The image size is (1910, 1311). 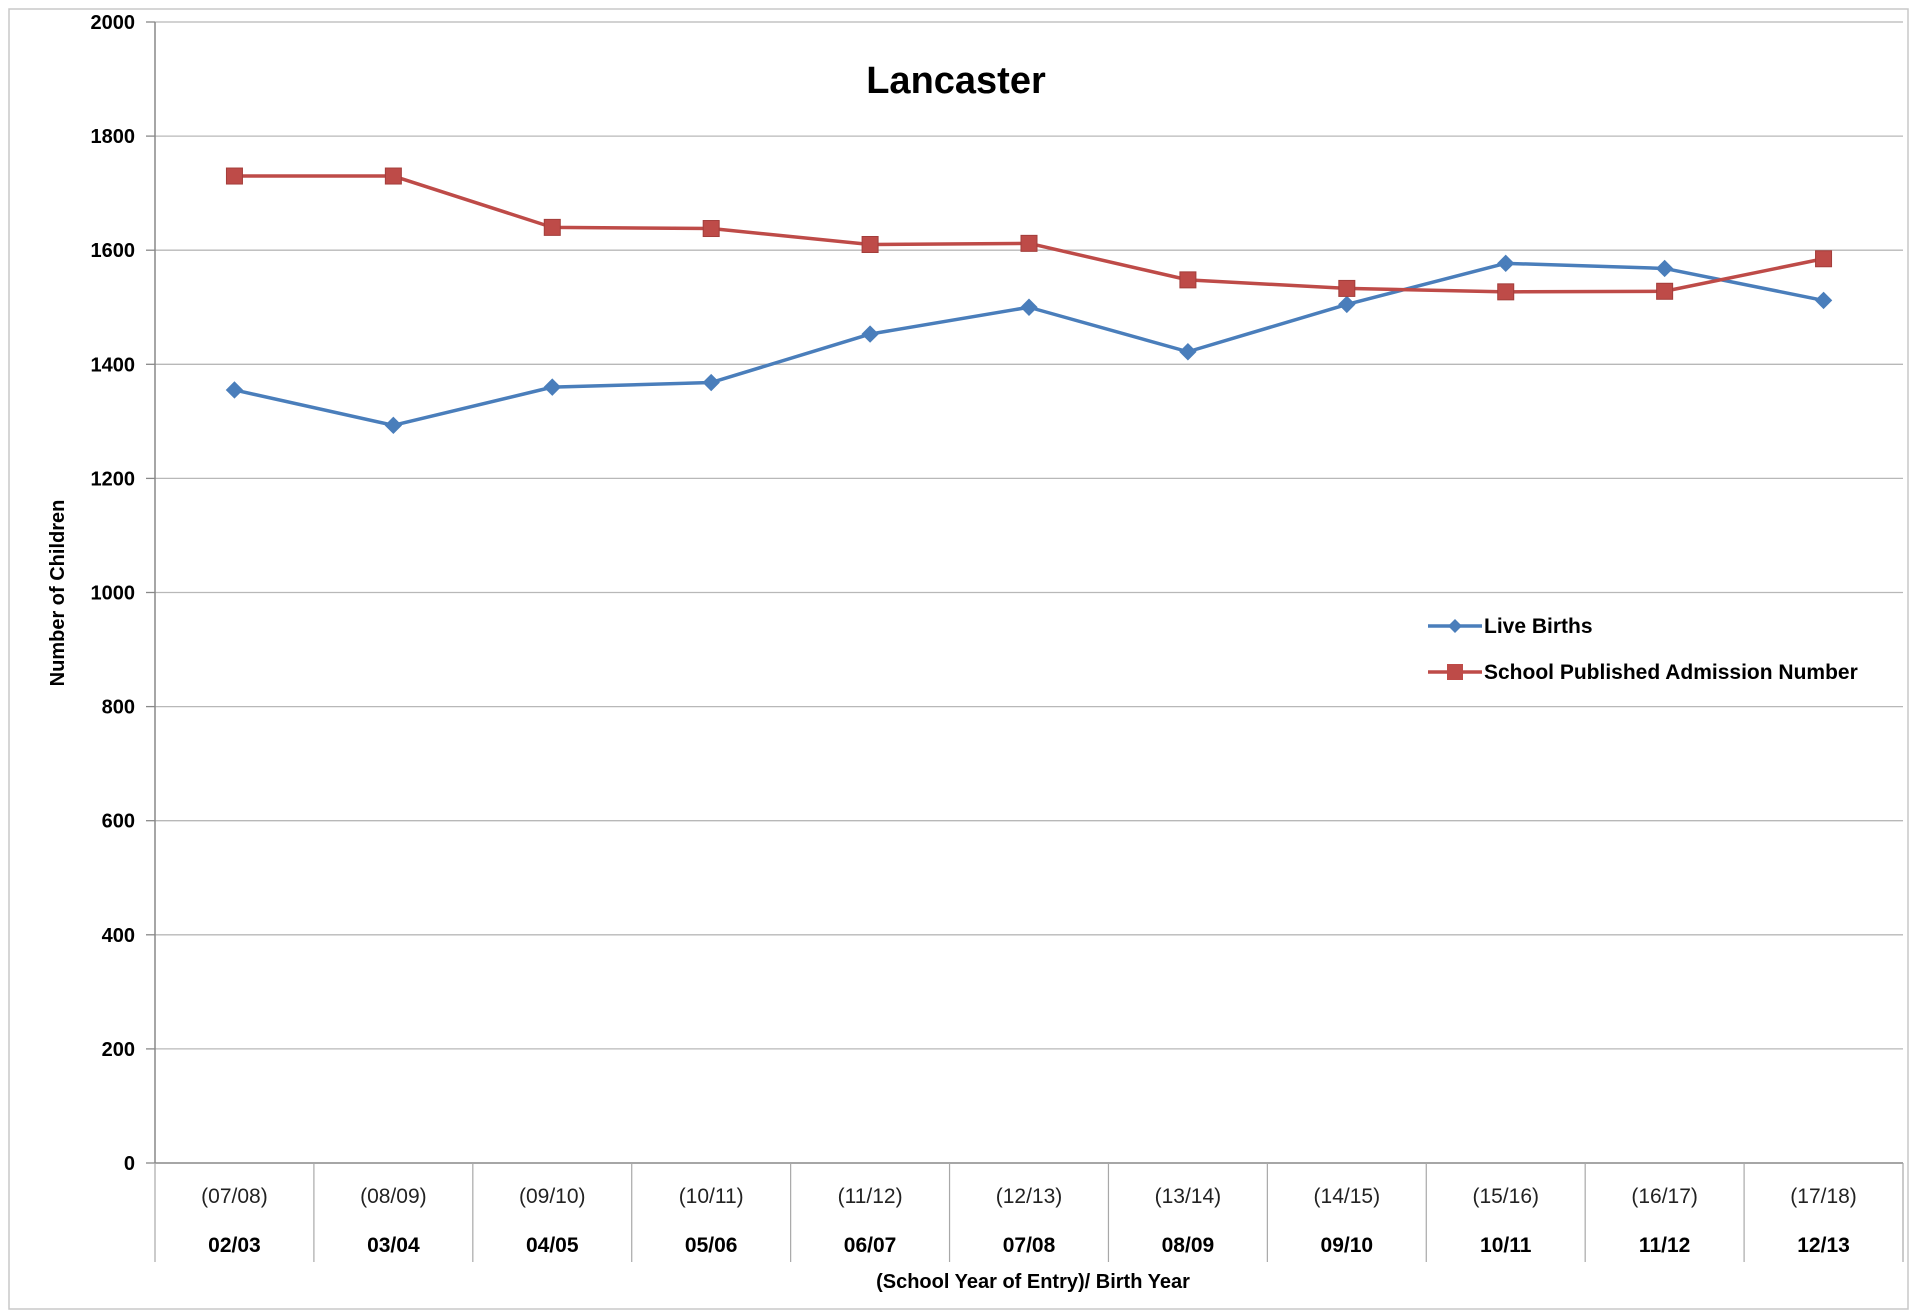 I want to click on y-tick-label-1200: 1200, so click(x=113, y=479).